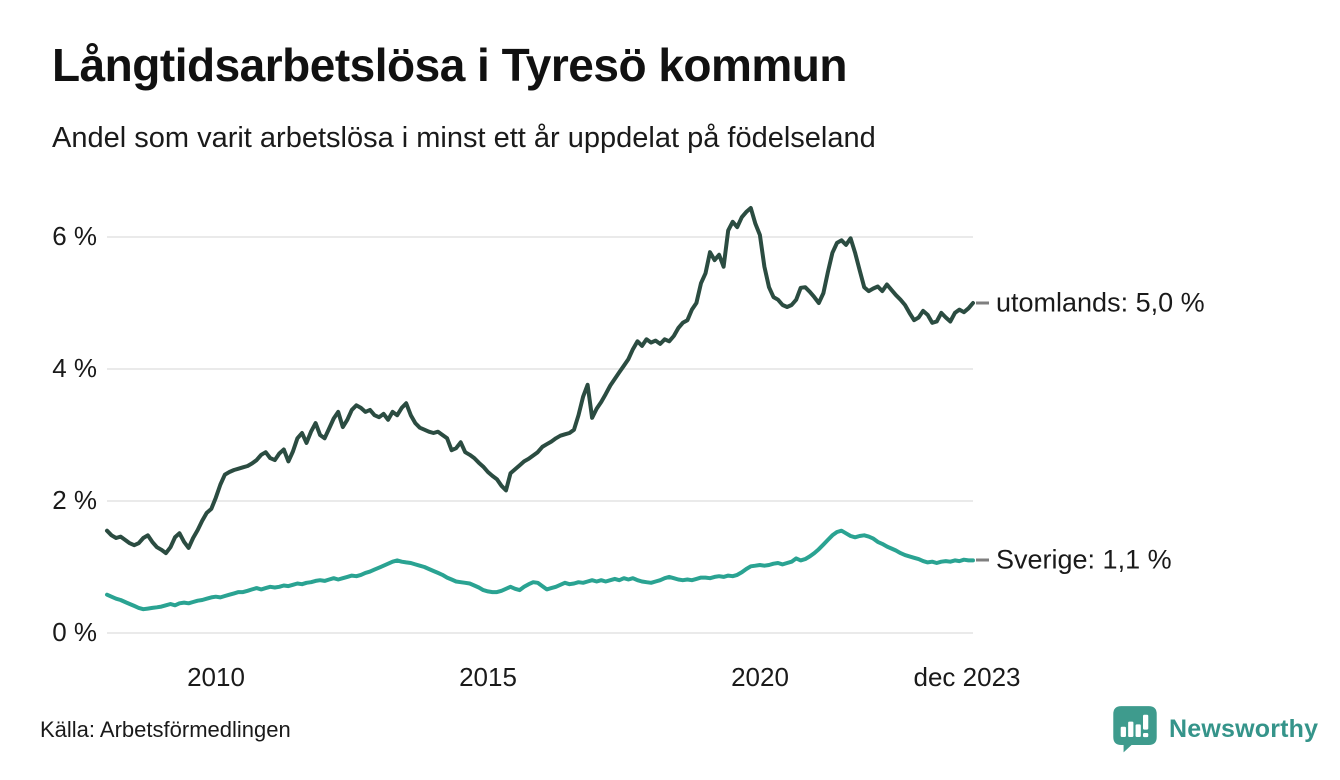  Describe the element at coordinates (74, 367) in the screenshot. I see `y-axis-tick-4: 4 %` at that location.